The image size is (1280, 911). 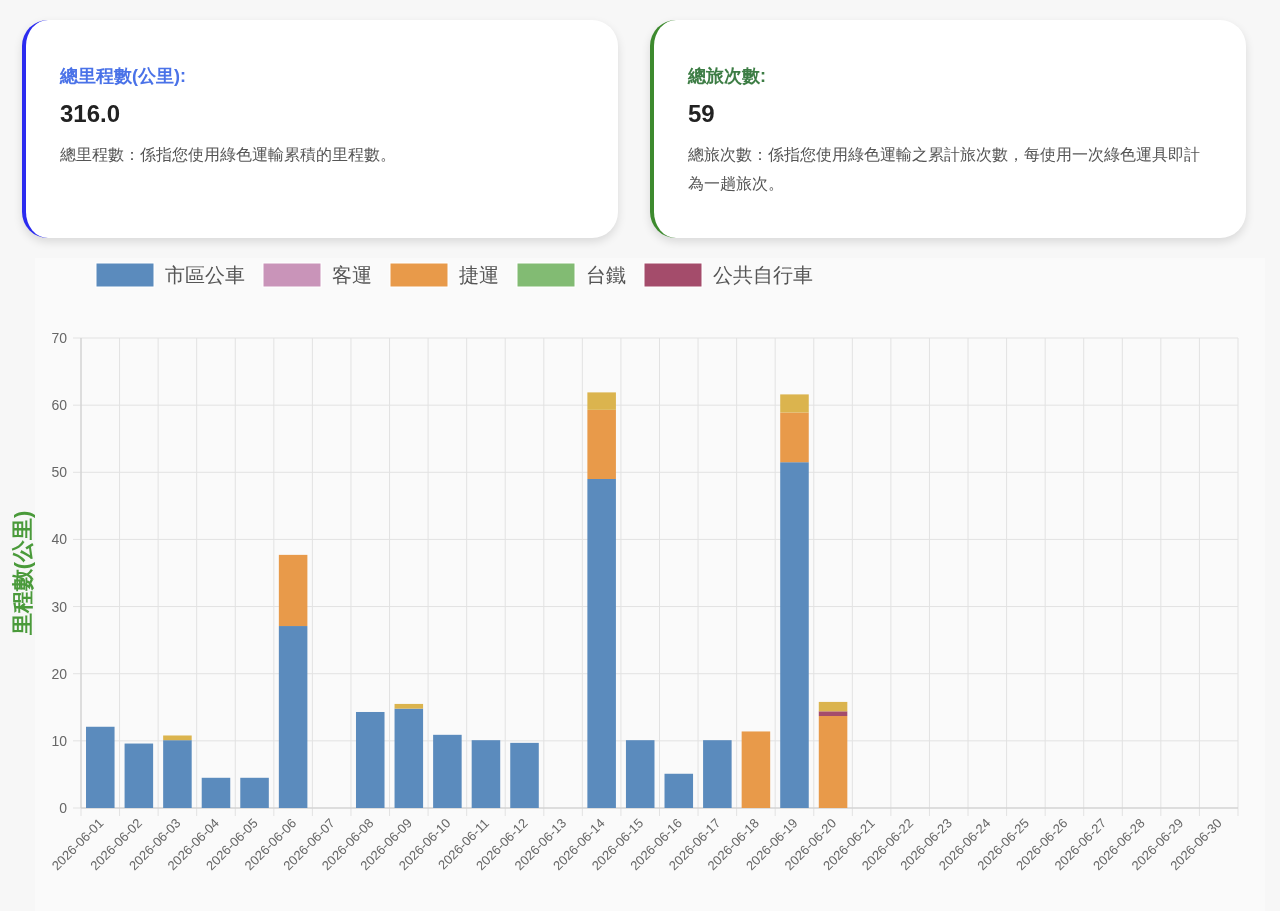 I want to click on legend-label: 客運, so click(x=352, y=275).